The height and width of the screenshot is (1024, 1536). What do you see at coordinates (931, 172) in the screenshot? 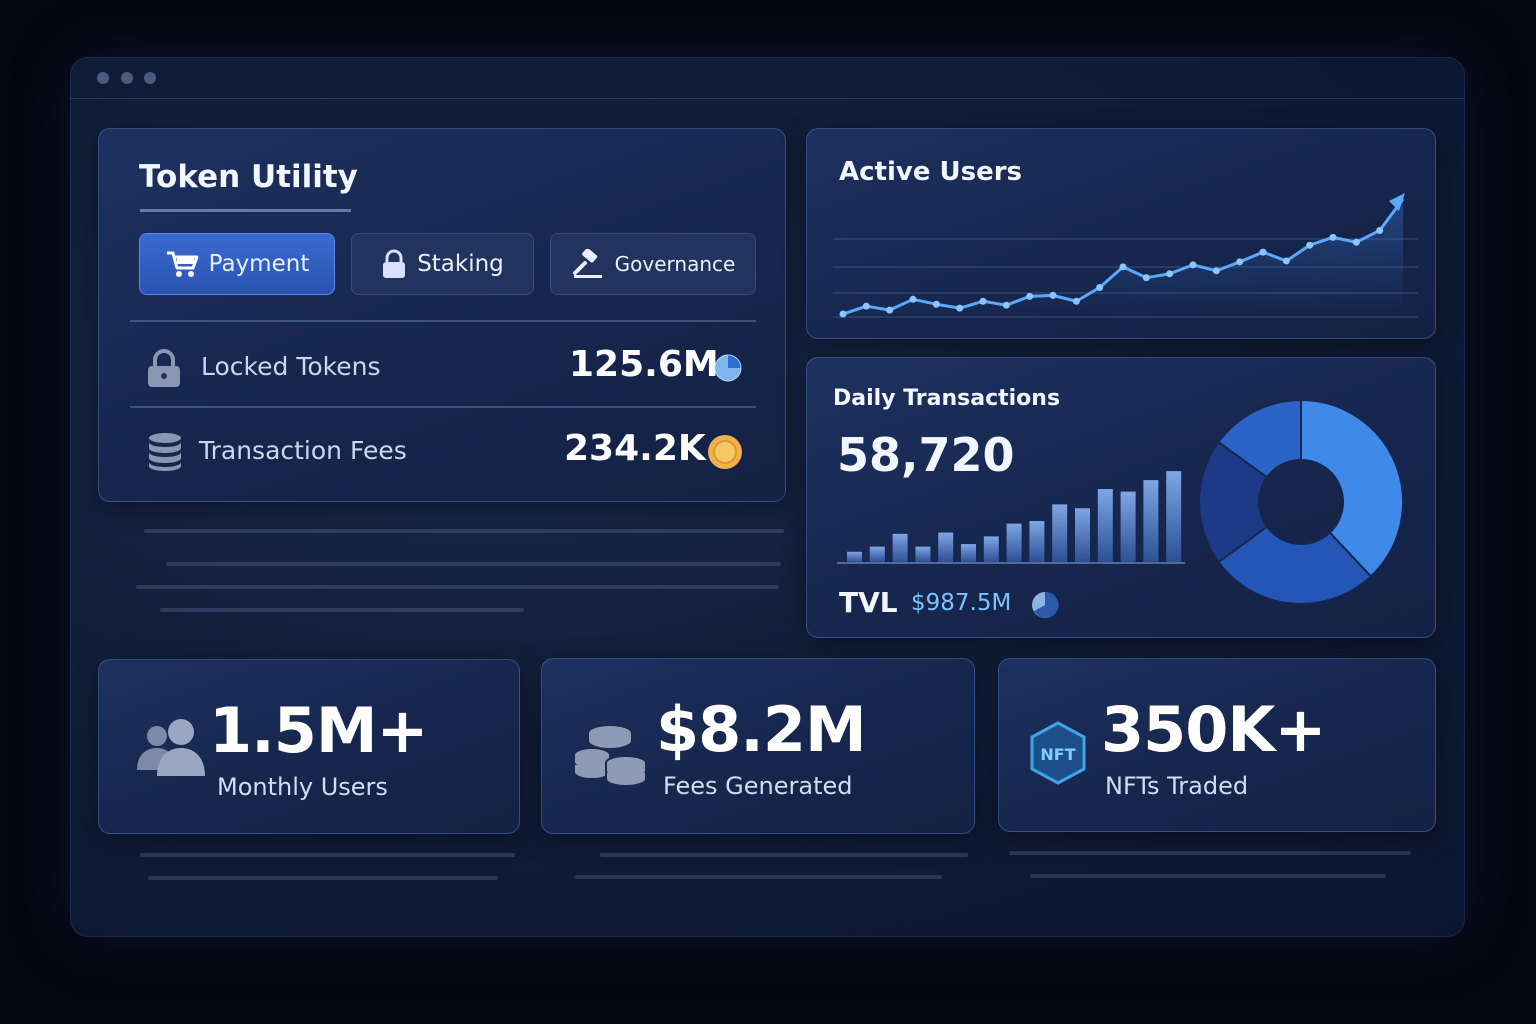
I see `active-users-title: Active Users` at bounding box center [931, 172].